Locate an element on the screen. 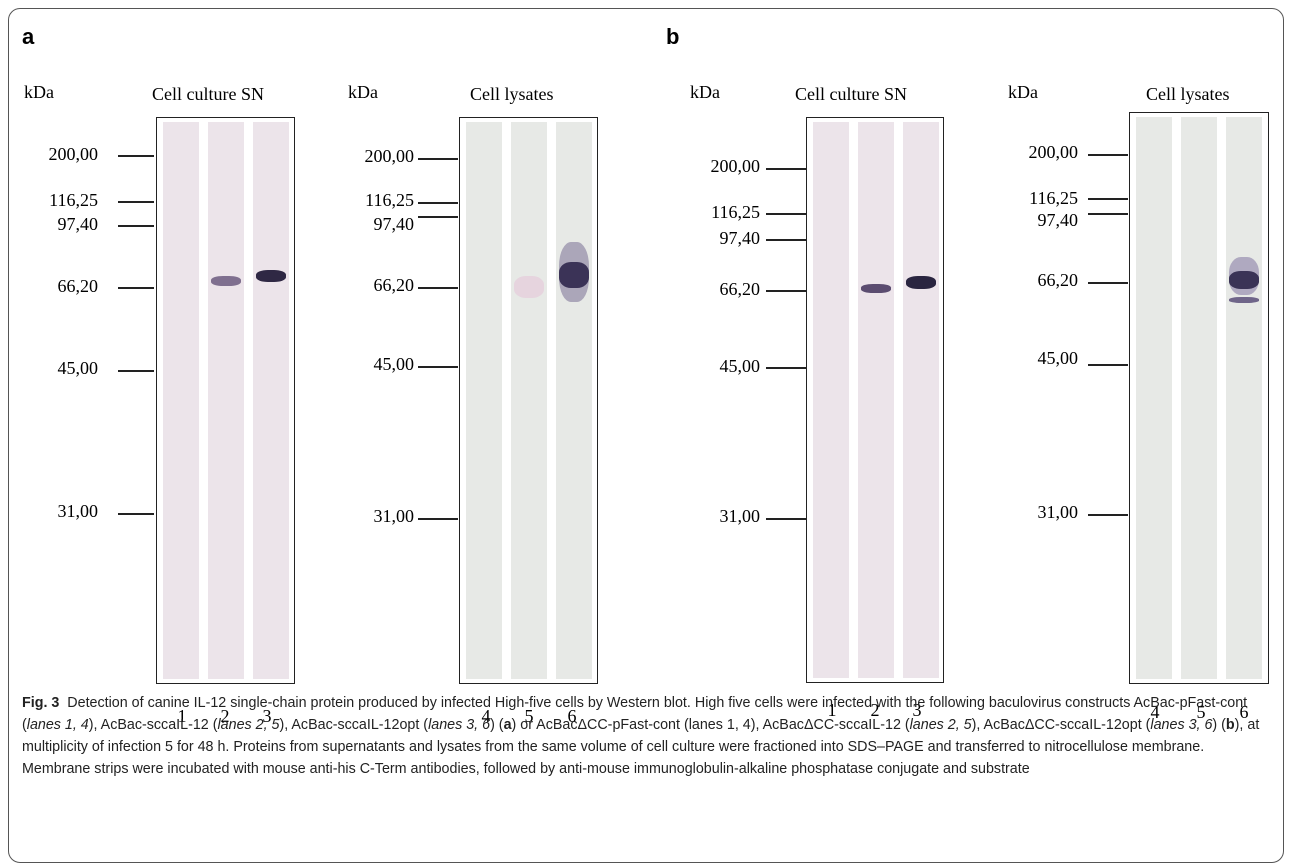 This screenshot has width=1293, height=867. caption-lanes: lanes 1, 4 is located at coordinates (57, 725).